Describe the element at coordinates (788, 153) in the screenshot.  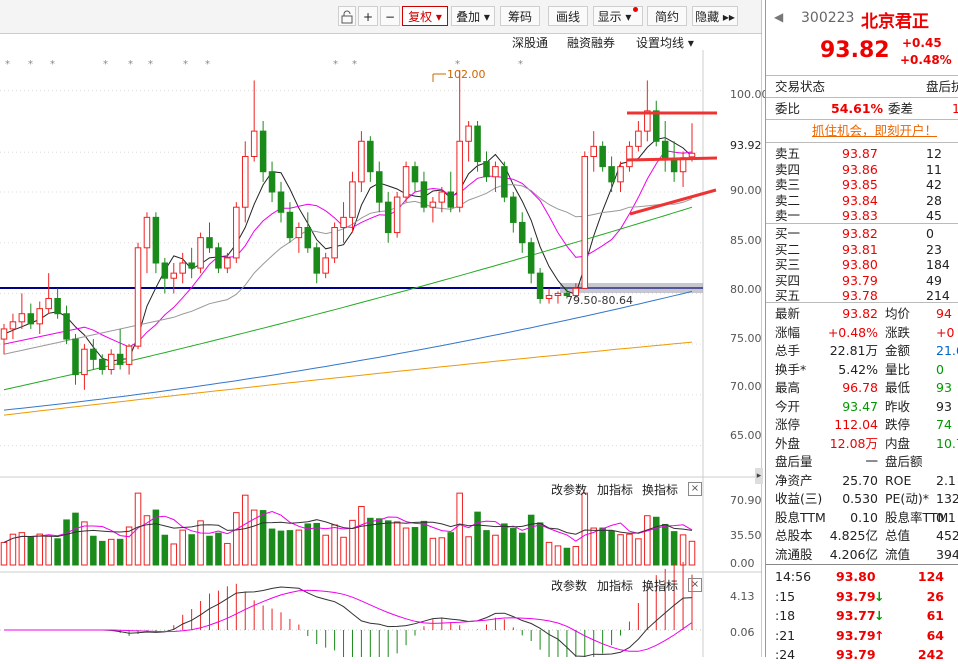
I see `ask-label: 卖五` at that location.